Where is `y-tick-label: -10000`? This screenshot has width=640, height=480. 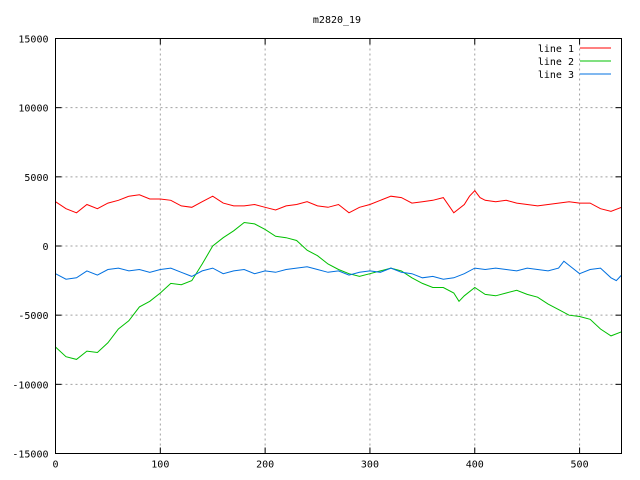 y-tick-label: -10000 is located at coordinates (30, 385).